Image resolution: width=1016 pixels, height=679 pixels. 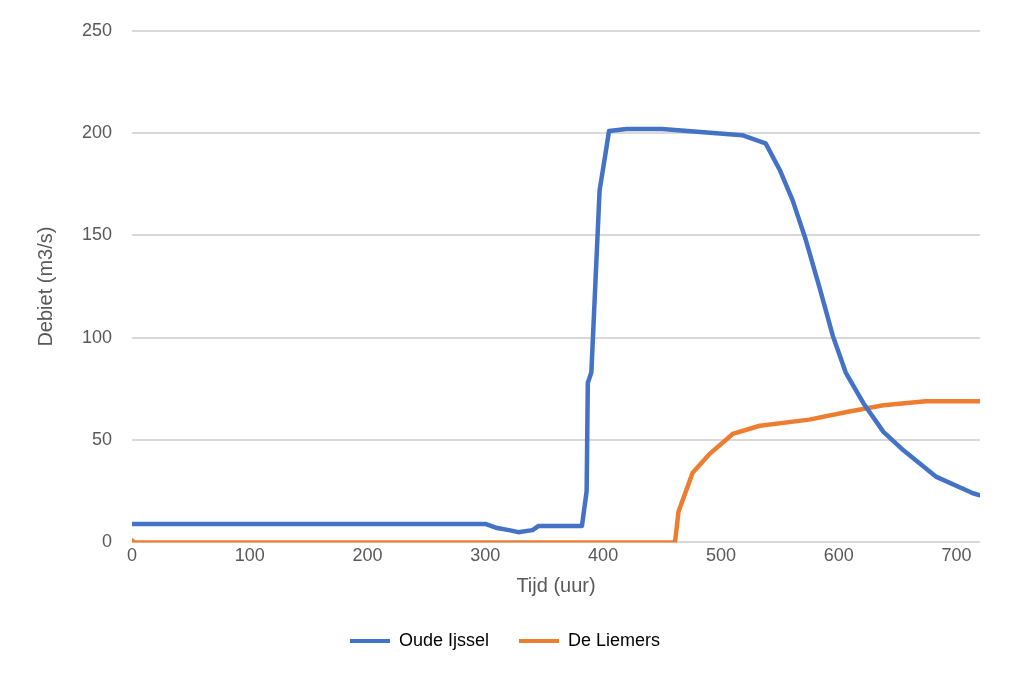 I want to click on y-tick-label: 150, so click(x=97, y=234).